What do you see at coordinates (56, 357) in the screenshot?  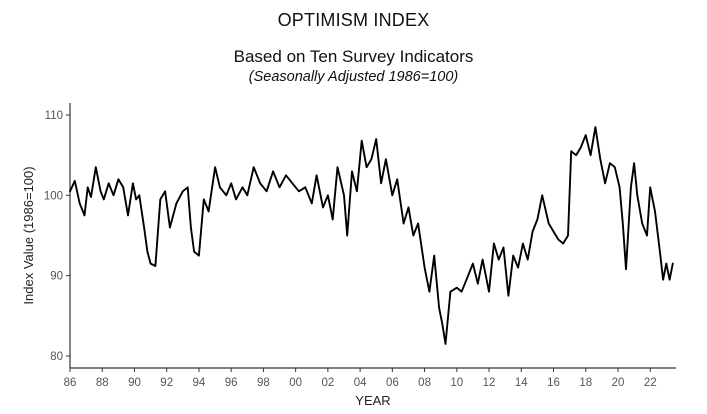 I see `y-tick-label: 80` at bounding box center [56, 357].